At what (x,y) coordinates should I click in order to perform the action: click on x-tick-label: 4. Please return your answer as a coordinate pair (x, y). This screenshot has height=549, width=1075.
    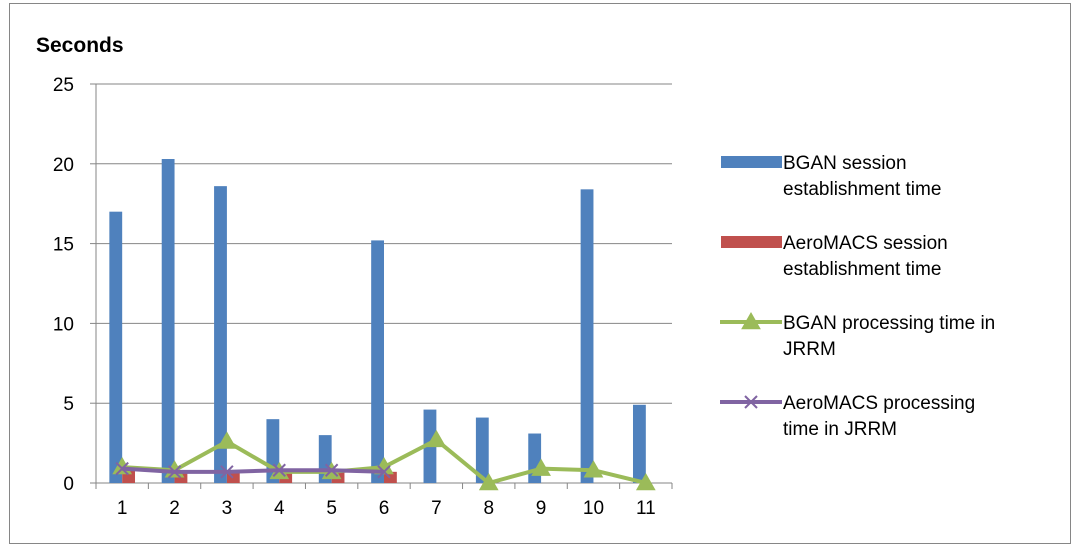
    Looking at the image, I should click on (279, 508).